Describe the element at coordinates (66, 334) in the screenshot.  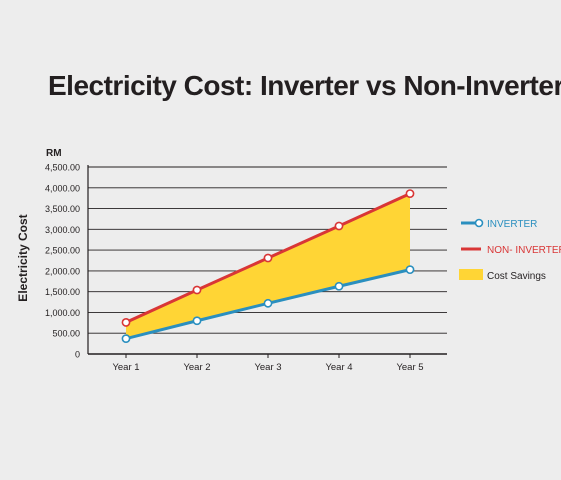
I see `y-tick-label: 500.00` at that location.